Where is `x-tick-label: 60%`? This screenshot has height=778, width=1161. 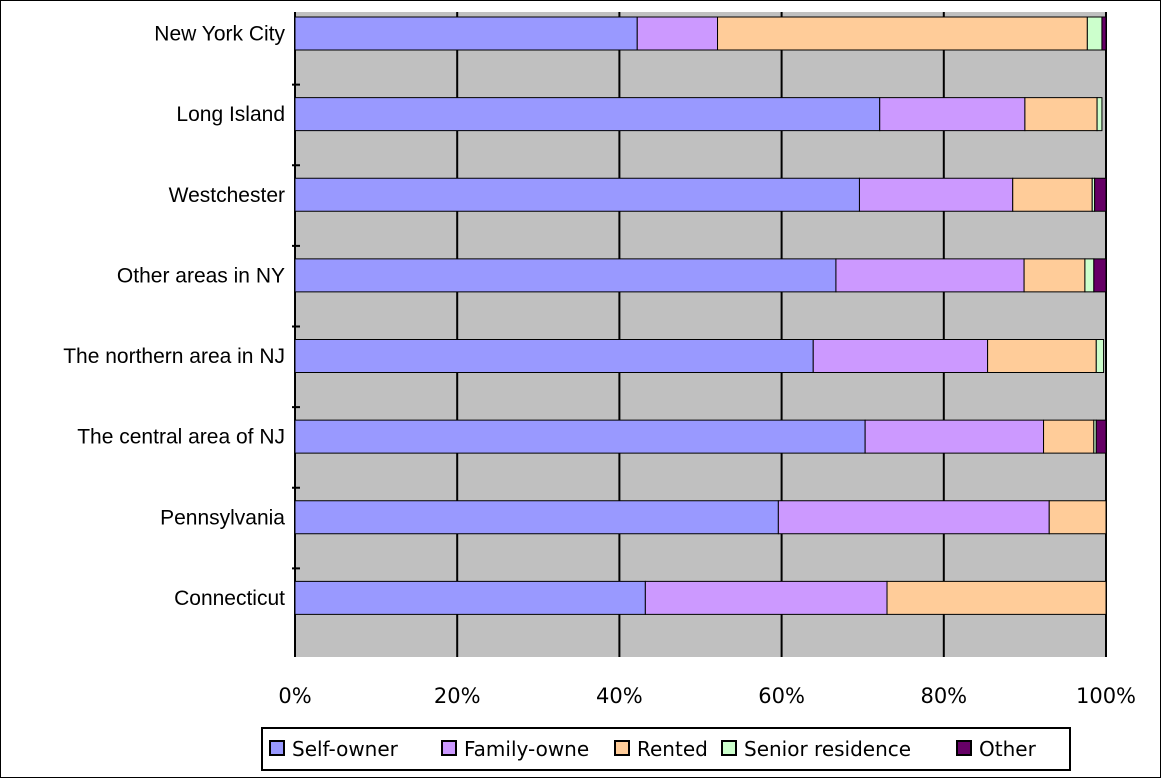
x-tick-label: 60% is located at coordinates (781, 696).